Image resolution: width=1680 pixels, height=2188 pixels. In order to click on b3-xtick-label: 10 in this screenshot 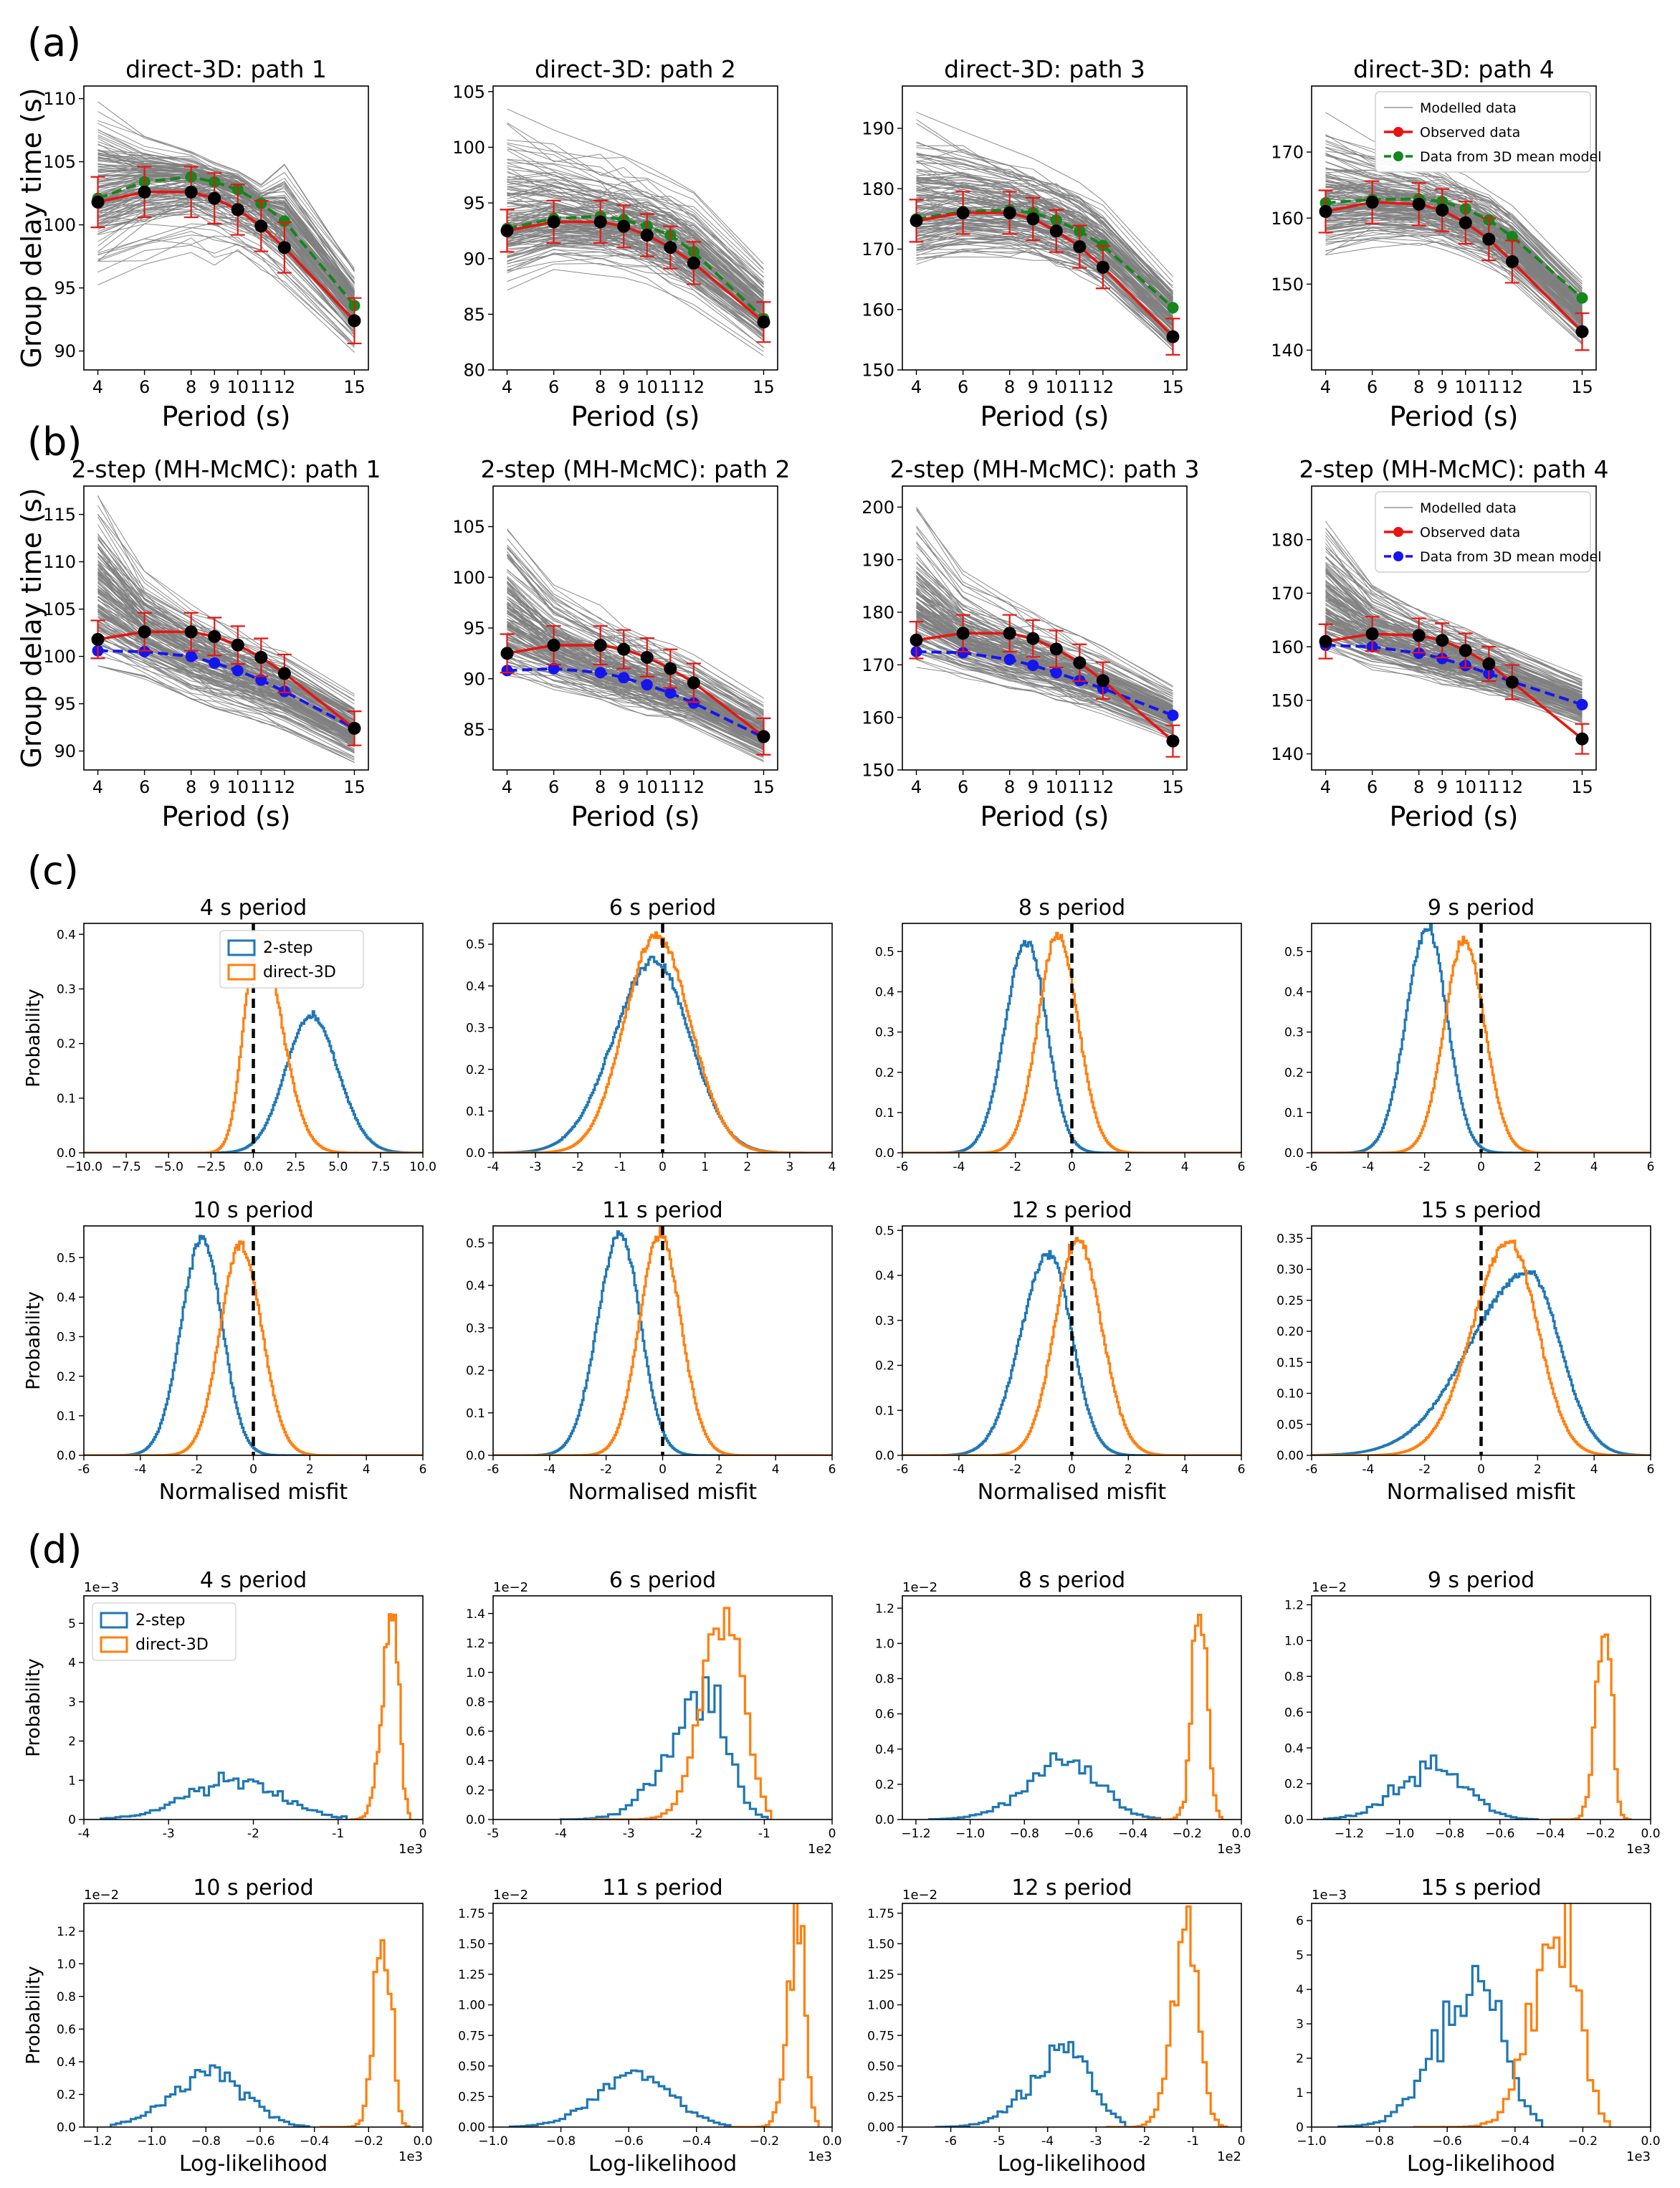, I will do `click(1056, 787)`.